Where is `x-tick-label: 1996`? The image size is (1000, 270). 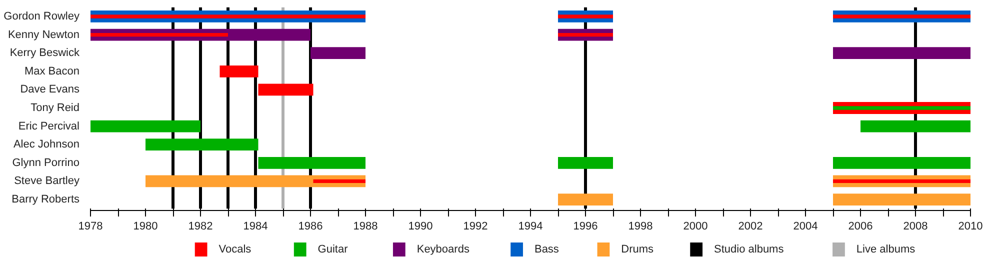
x-tick-label: 1996 is located at coordinates (585, 226).